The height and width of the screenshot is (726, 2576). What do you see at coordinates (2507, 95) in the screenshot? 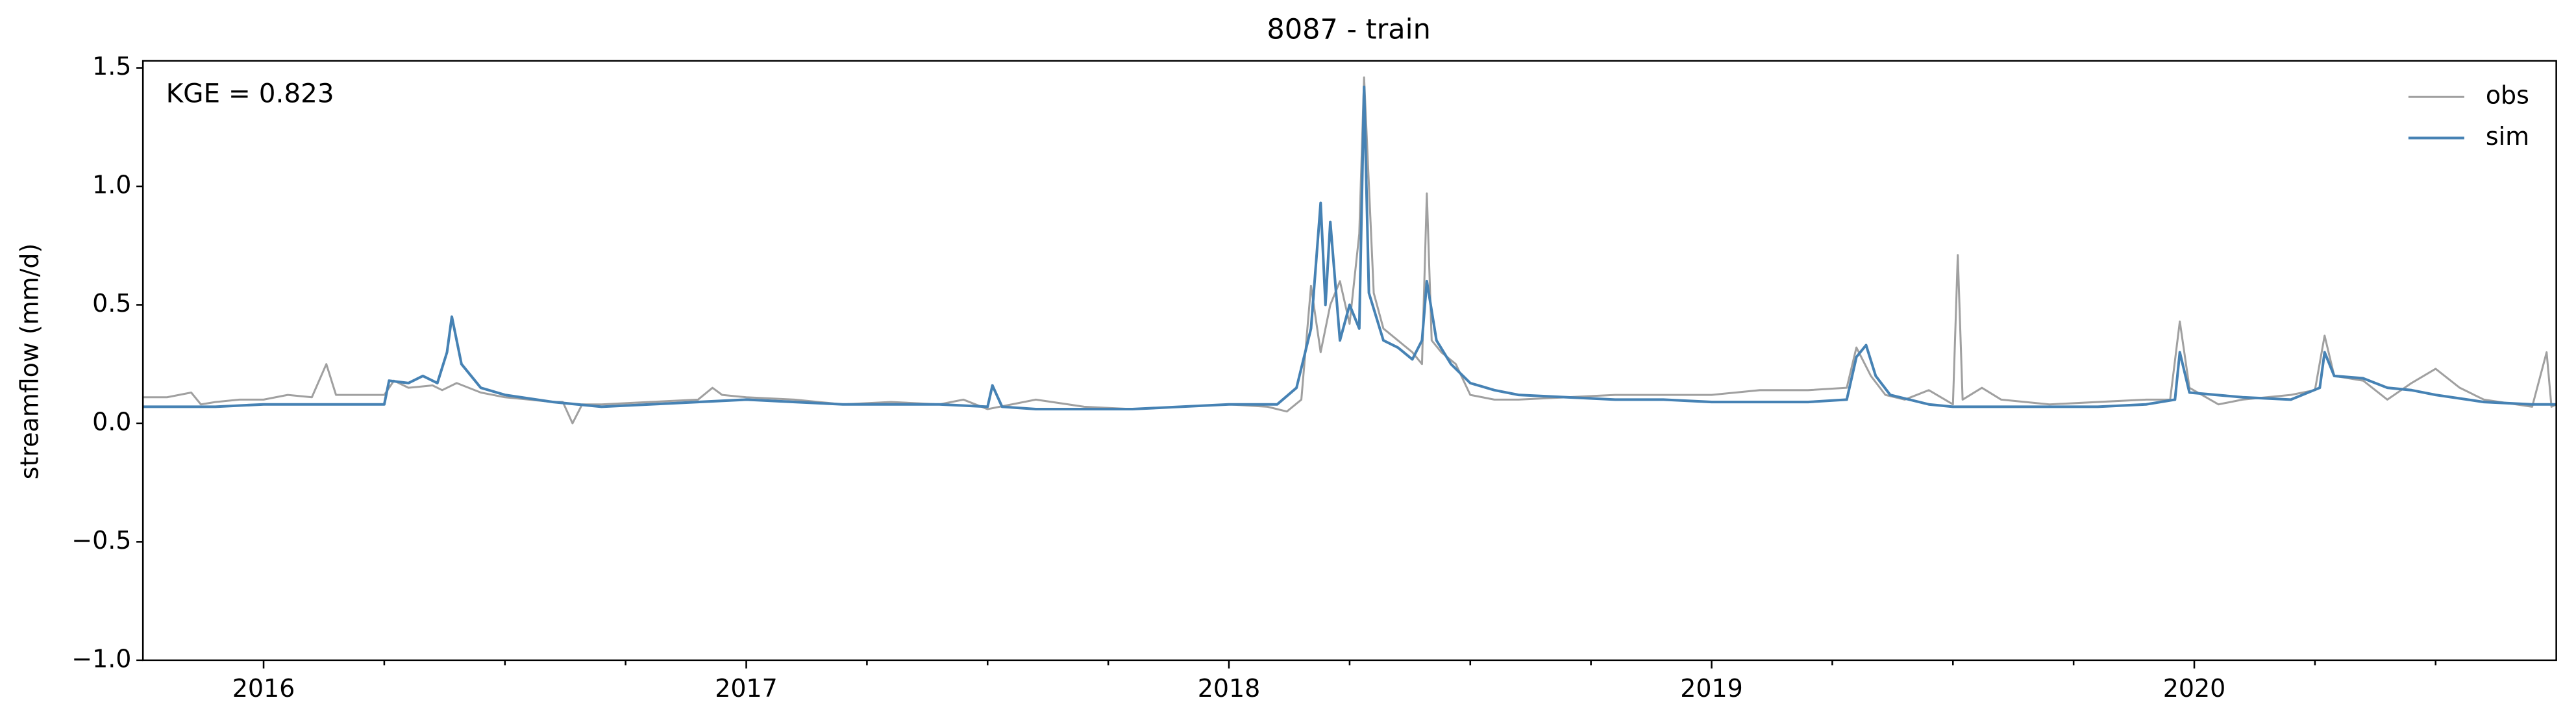
I see `legend-label: obs` at bounding box center [2507, 95].